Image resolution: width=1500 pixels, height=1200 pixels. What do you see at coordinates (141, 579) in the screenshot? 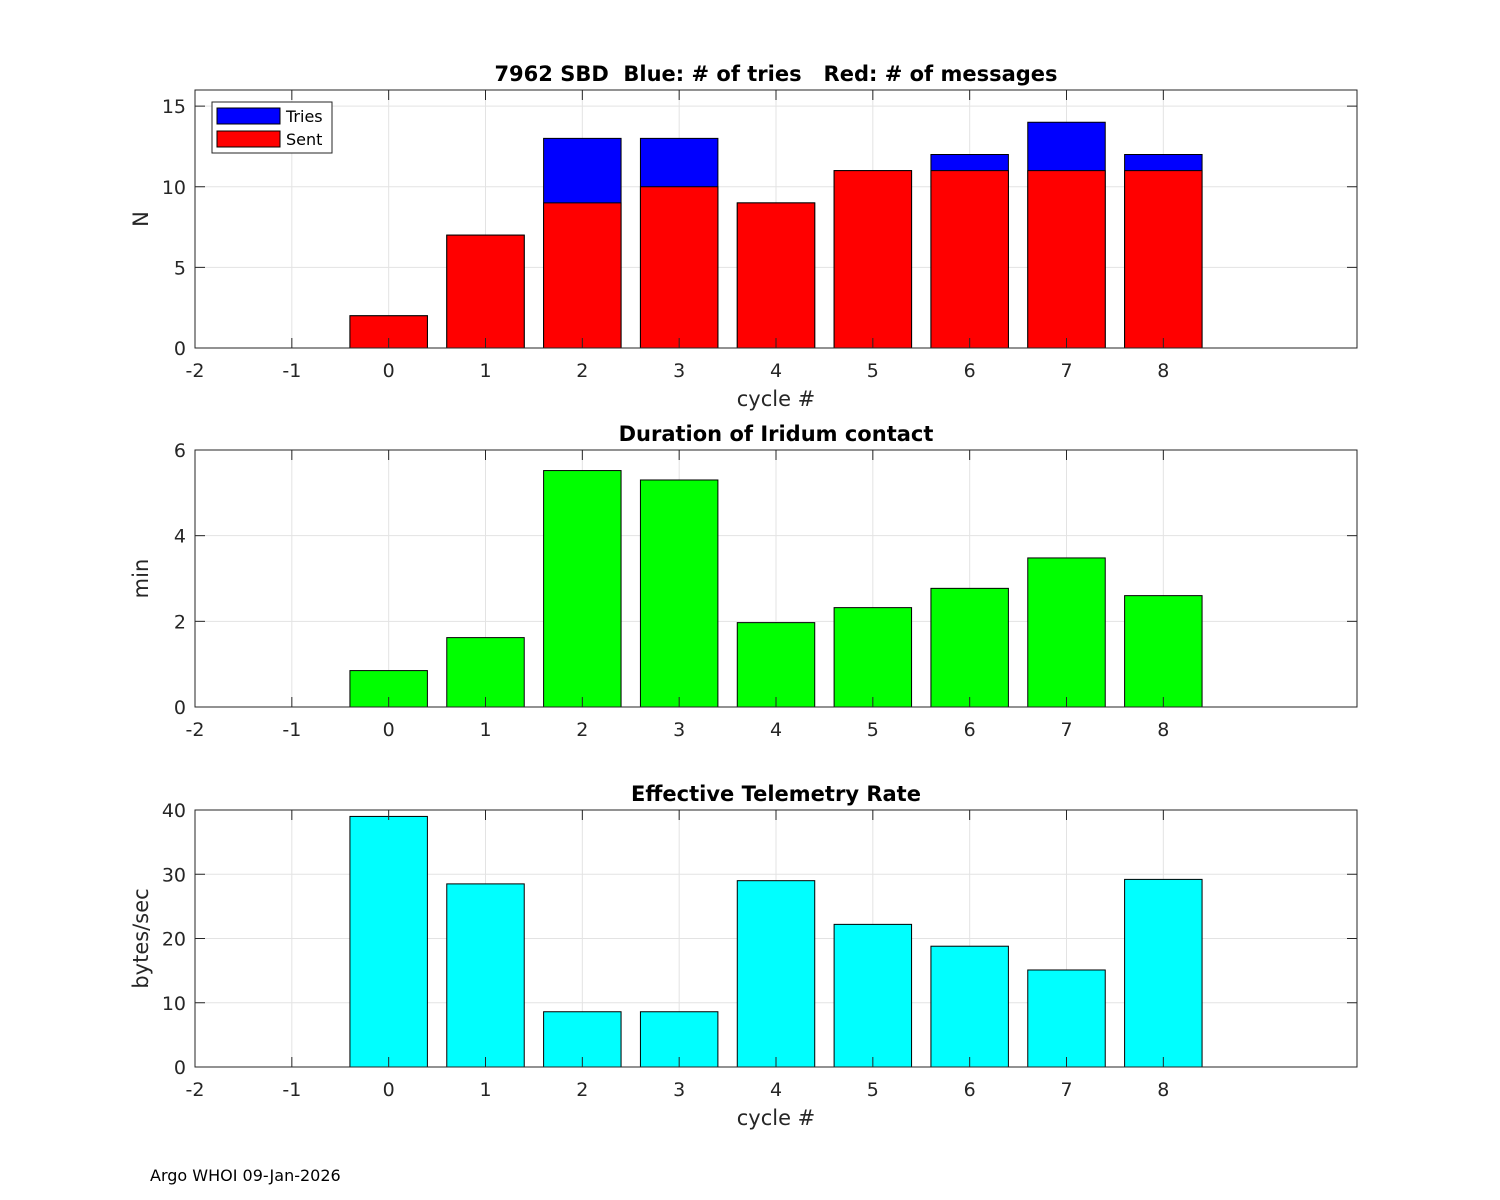
I see `y-axis-label: min` at bounding box center [141, 579].